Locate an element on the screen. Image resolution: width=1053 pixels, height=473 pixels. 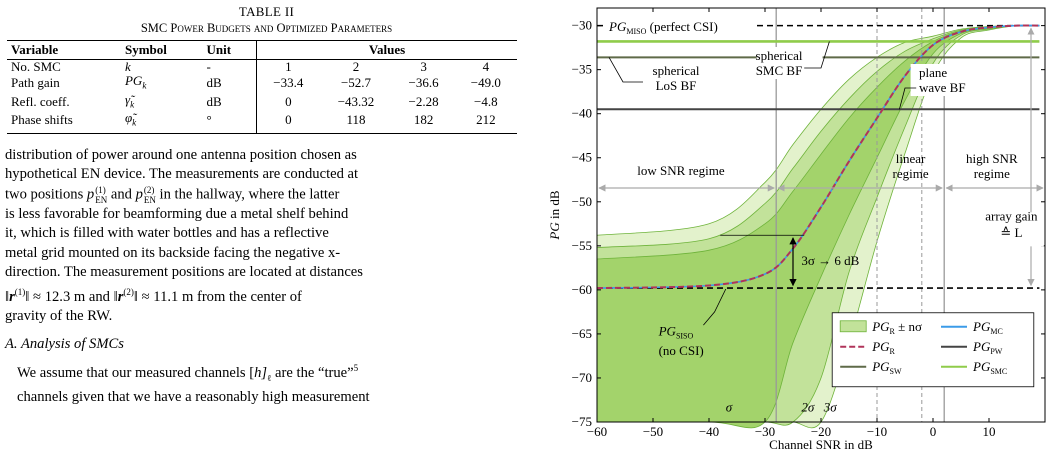
legend-label: PGR is located at coordinates (883, 347).